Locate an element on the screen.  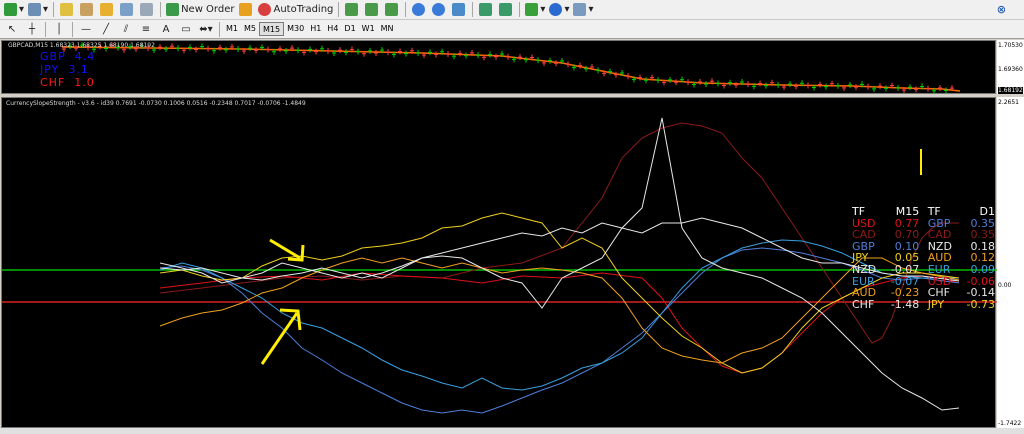
header-tf-d1: TF is located at coordinates (934, 211).